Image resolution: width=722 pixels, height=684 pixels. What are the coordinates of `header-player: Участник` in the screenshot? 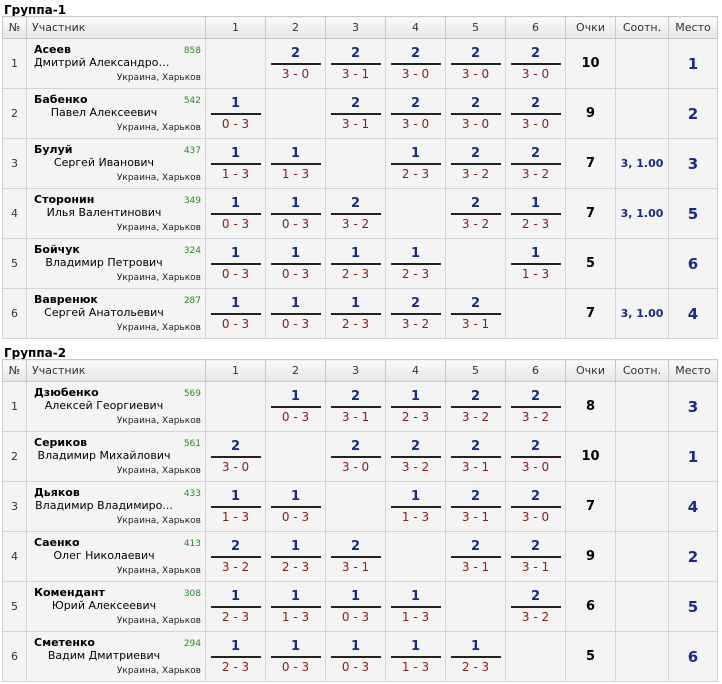 It's located at (116, 27).